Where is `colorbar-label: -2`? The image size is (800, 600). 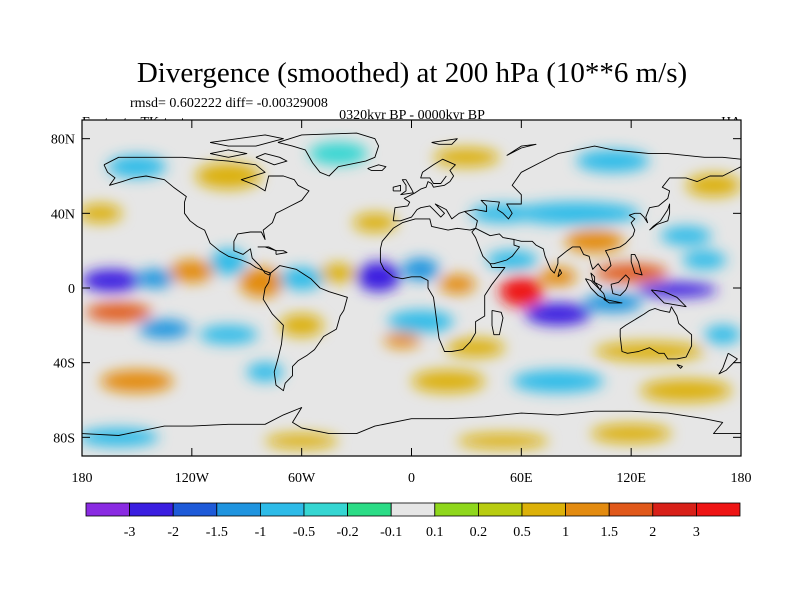 colorbar-label: -2 is located at coordinates (173, 532).